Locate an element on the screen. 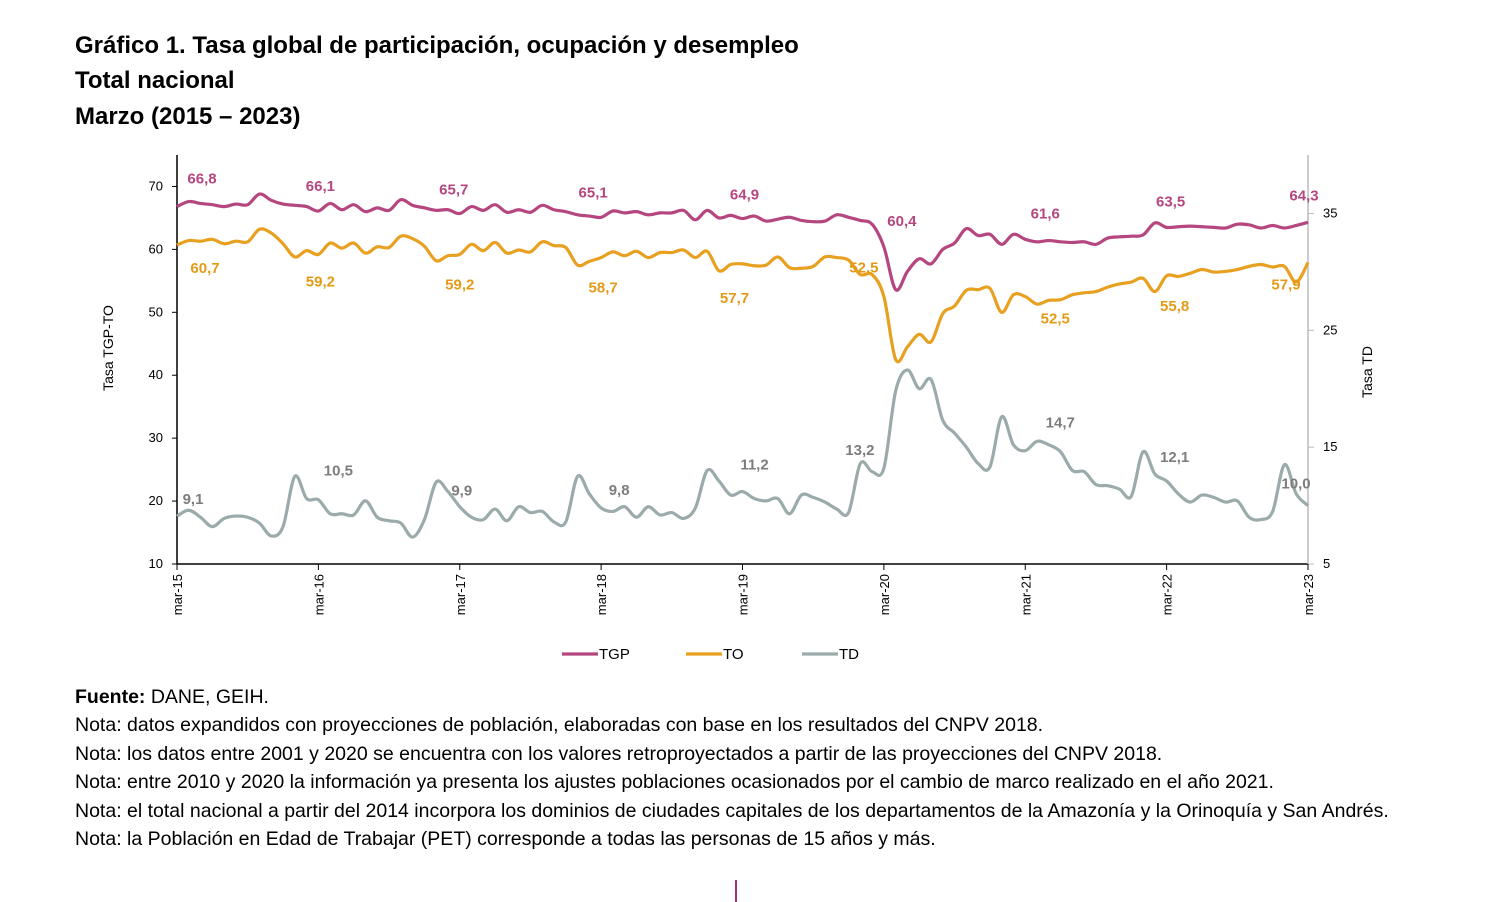 The height and width of the screenshot is (902, 1507). legend-label-to: TO is located at coordinates (733, 654).